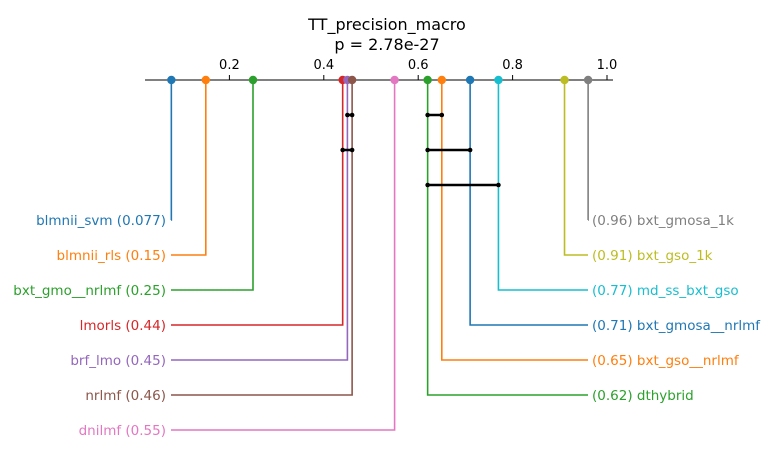 This screenshot has width=774, height=462. Describe the element at coordinates (101, 221) in the screenshot. I see `method-label: blmnii_svm (0.077)` at that location.